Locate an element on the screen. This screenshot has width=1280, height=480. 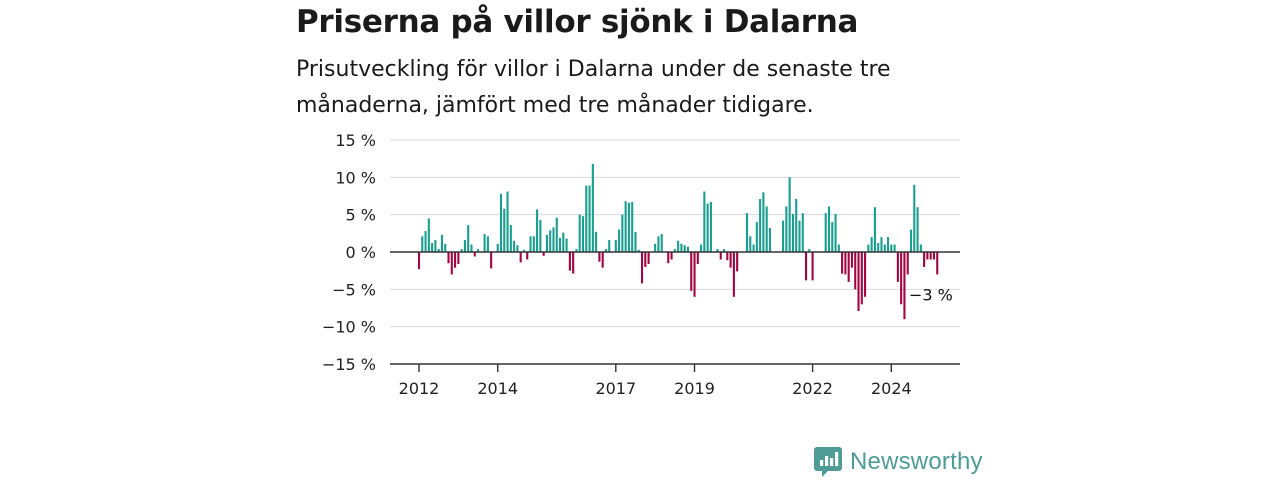
bars is located at coordinates (678, 241).